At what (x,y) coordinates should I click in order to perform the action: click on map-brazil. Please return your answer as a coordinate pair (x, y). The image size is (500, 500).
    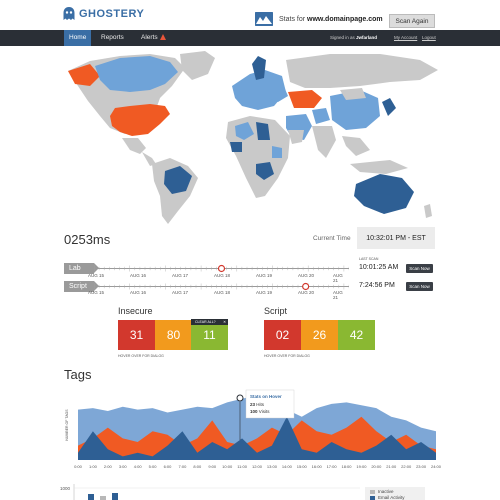
    Looking at the image, I should click on (178, 180).